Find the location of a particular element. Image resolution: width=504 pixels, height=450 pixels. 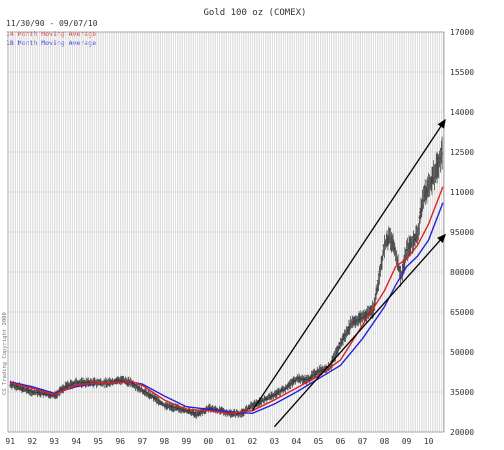

x-tick-label: 95 is located at coordinates (98, 441).